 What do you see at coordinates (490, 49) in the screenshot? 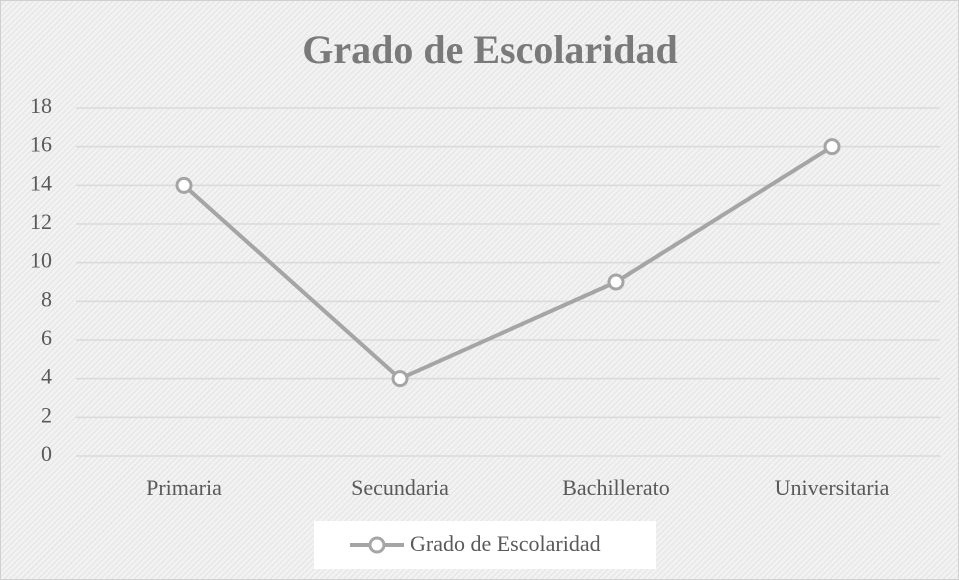
I see `chart-title: Grado de Escolaridad` at bounding box center [490, 49].